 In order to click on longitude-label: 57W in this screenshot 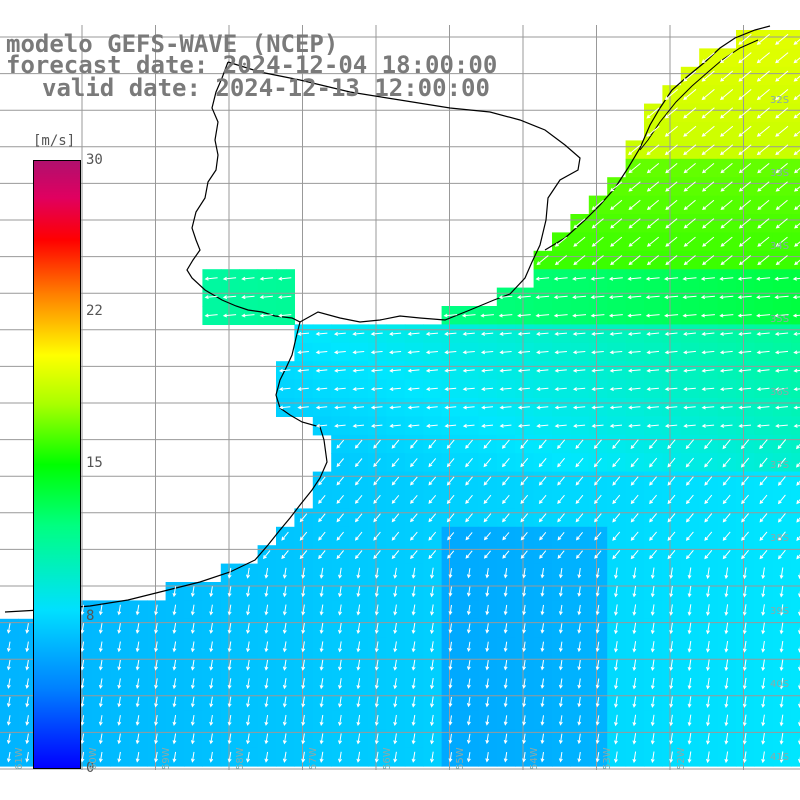, I will do `click(313, 758)`.